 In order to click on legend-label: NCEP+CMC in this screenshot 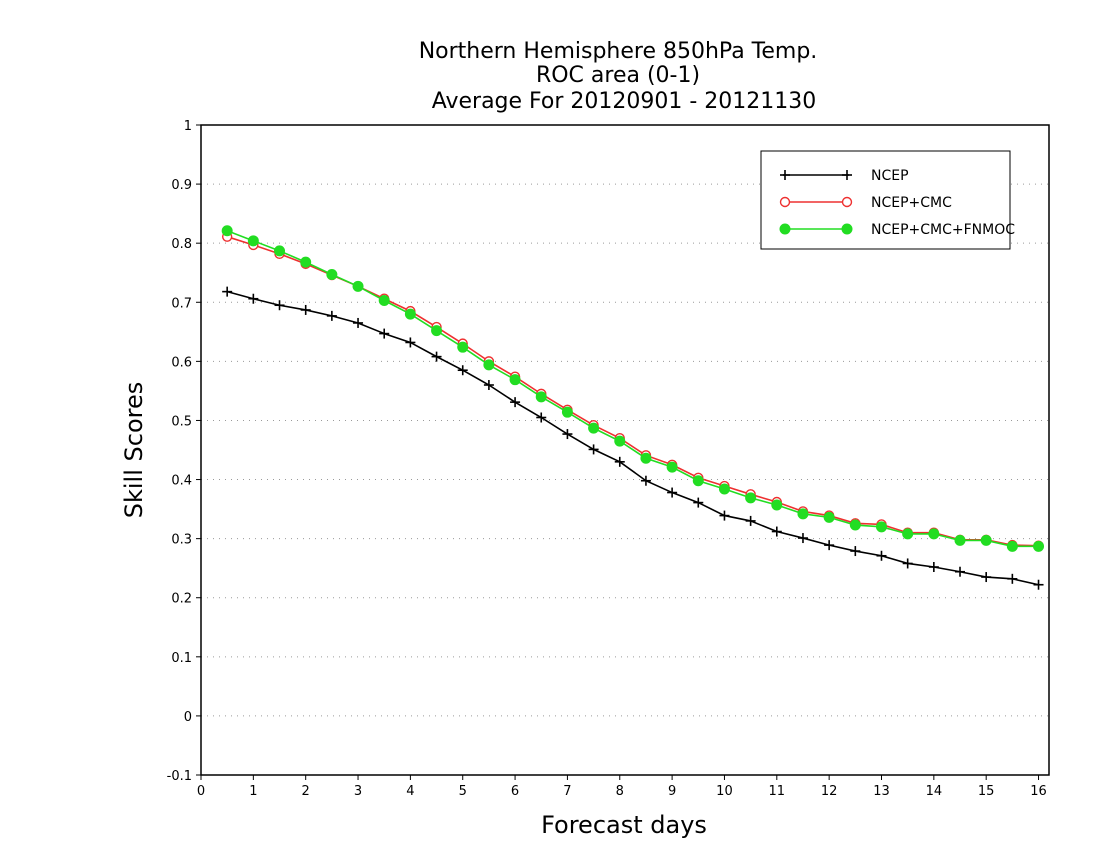, I will do `click(911, 203)`.